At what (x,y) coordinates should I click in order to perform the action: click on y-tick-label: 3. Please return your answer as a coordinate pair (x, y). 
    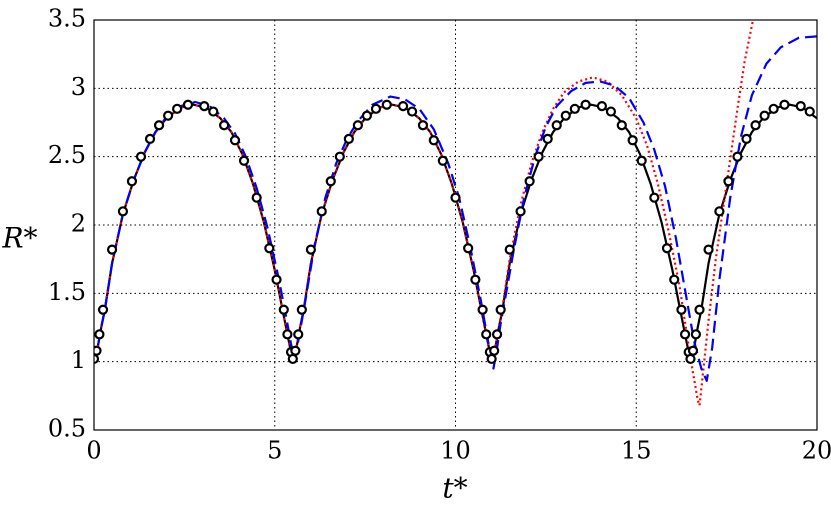
    Looking at the image, I should click on (78, 87).